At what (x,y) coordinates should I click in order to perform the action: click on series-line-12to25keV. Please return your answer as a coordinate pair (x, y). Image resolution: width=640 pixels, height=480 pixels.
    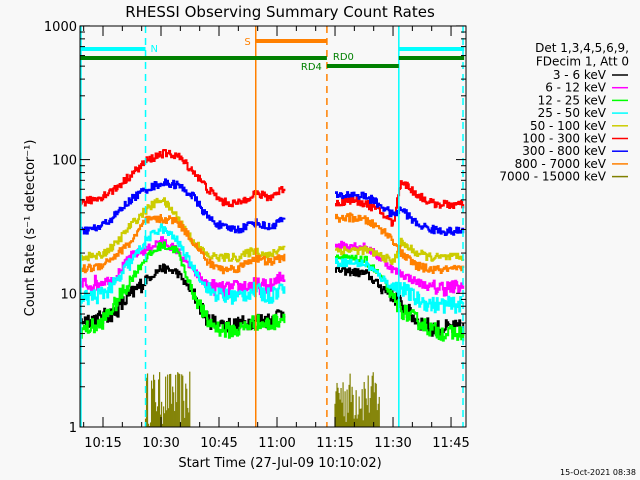
    Looking at the image, I should click on (182, 290).